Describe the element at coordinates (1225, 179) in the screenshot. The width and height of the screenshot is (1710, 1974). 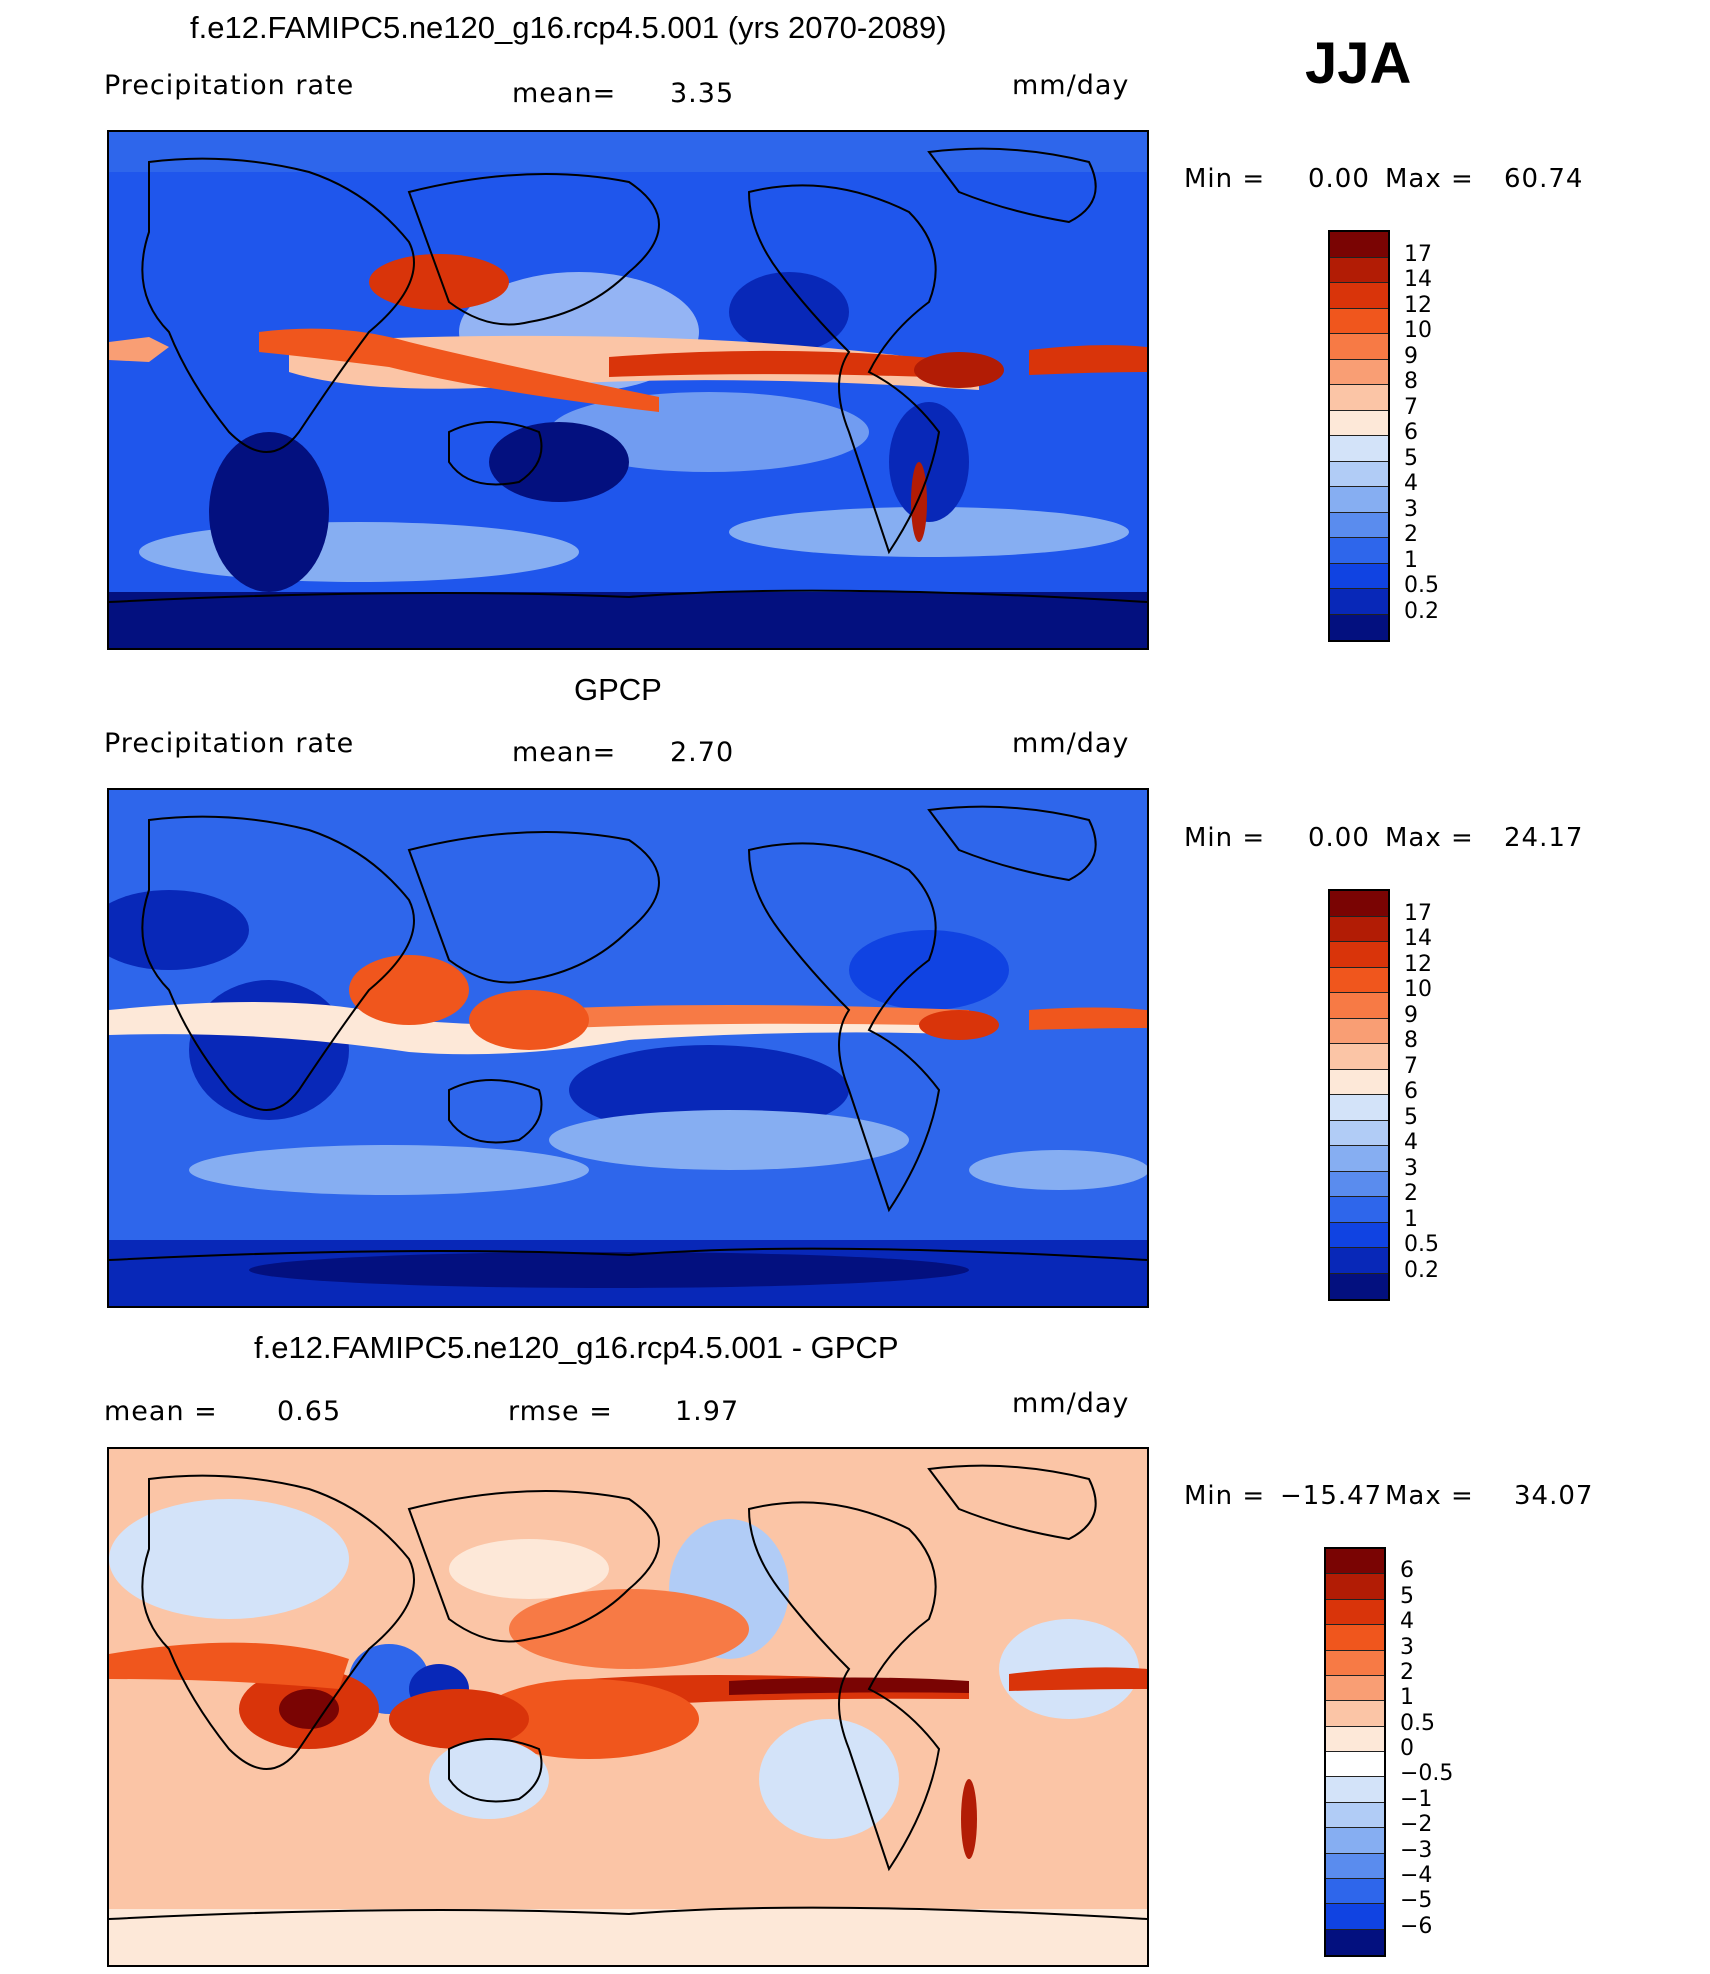
I see `panel1-min-label: Min =` at that location.